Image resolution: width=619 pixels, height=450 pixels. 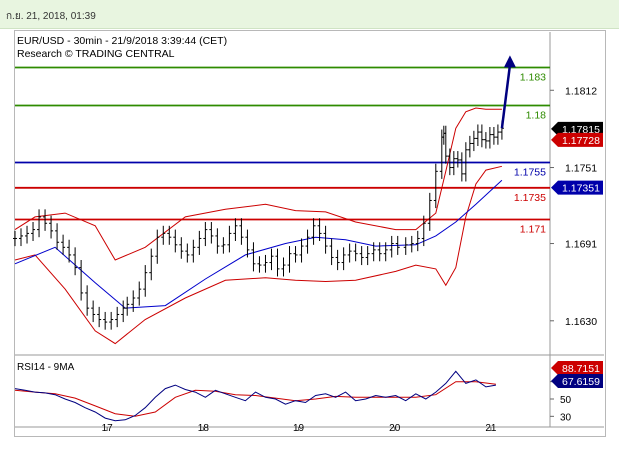 I want to click on price-badge-label: 1.17351, so click(x=581, y=189).